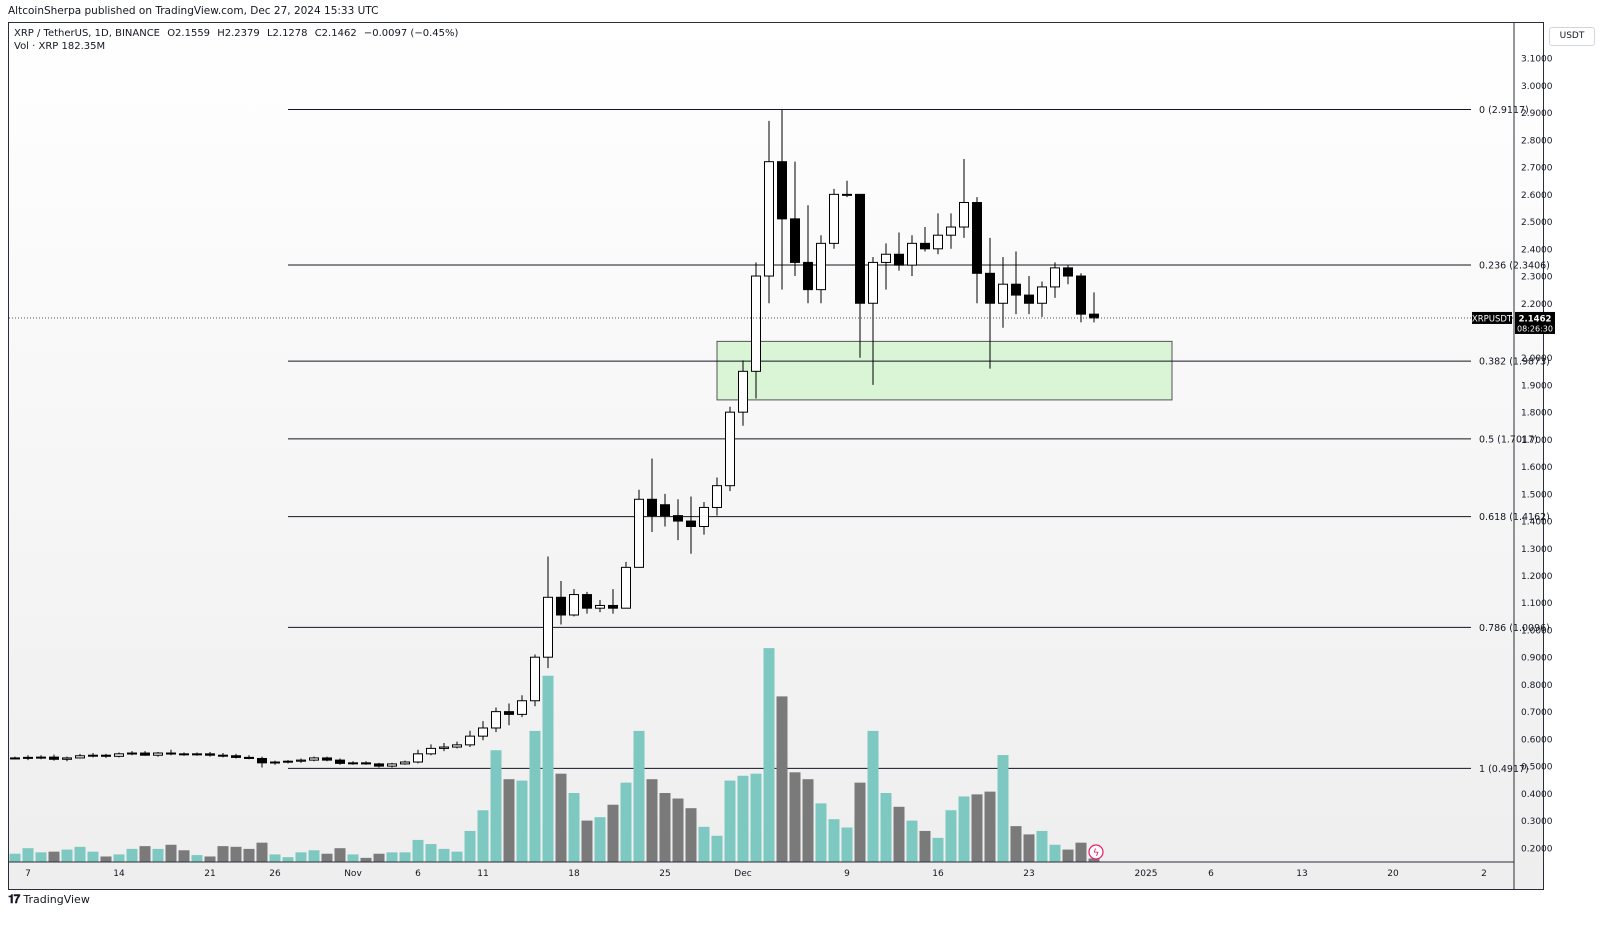 The width and height of the screenshot is (1600, 930). Describe the element at coordinates (353, 874) in the screenshot. I see `x-tick-label: Nov` at that location.